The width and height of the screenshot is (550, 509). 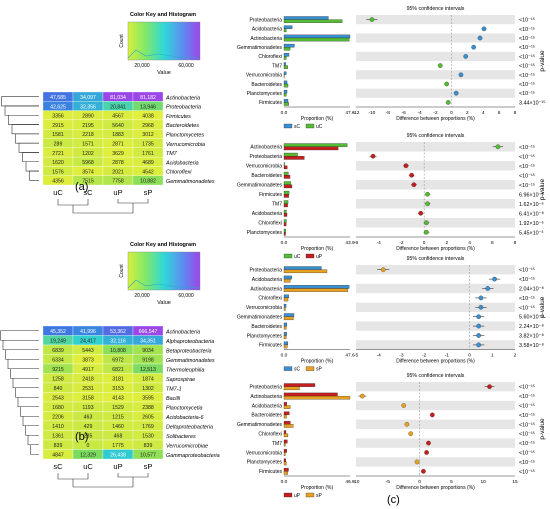 I want to click on heatmap-cell-value: 3158, so click(x=88, y=399).